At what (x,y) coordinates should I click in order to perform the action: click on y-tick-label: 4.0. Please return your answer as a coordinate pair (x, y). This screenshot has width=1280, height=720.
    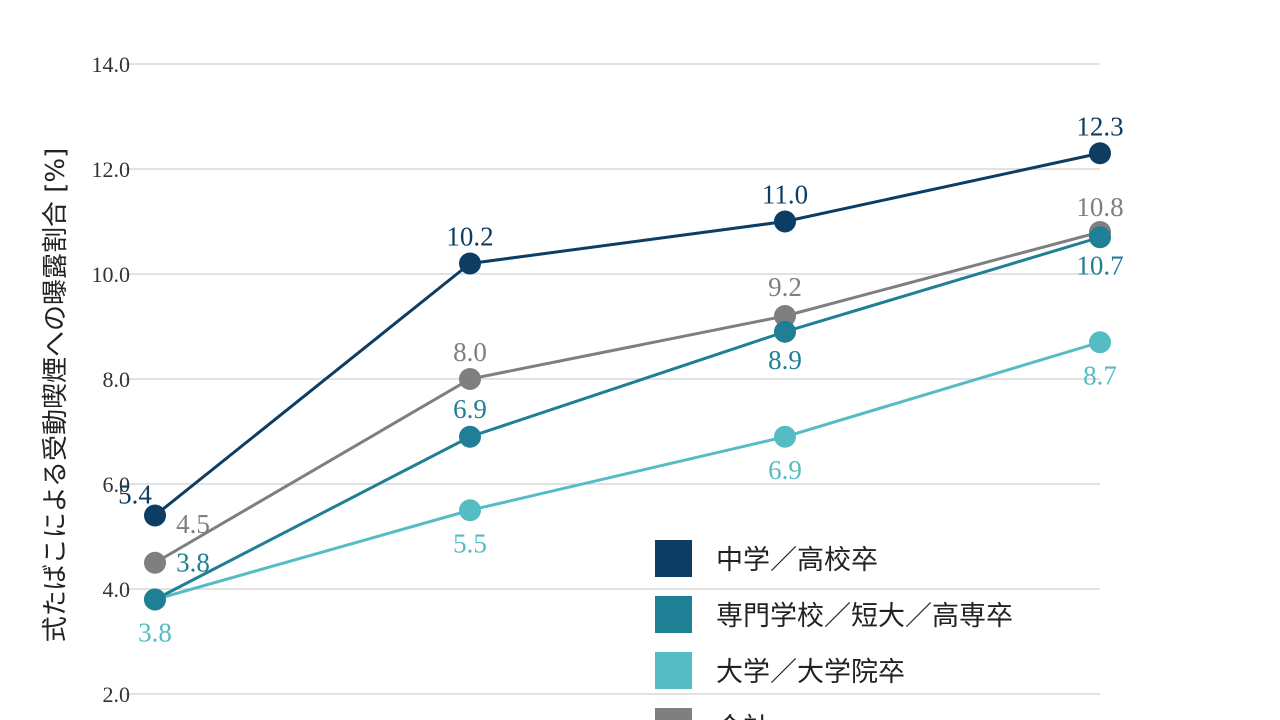
    Looking at the image, I should click on (117, 589).